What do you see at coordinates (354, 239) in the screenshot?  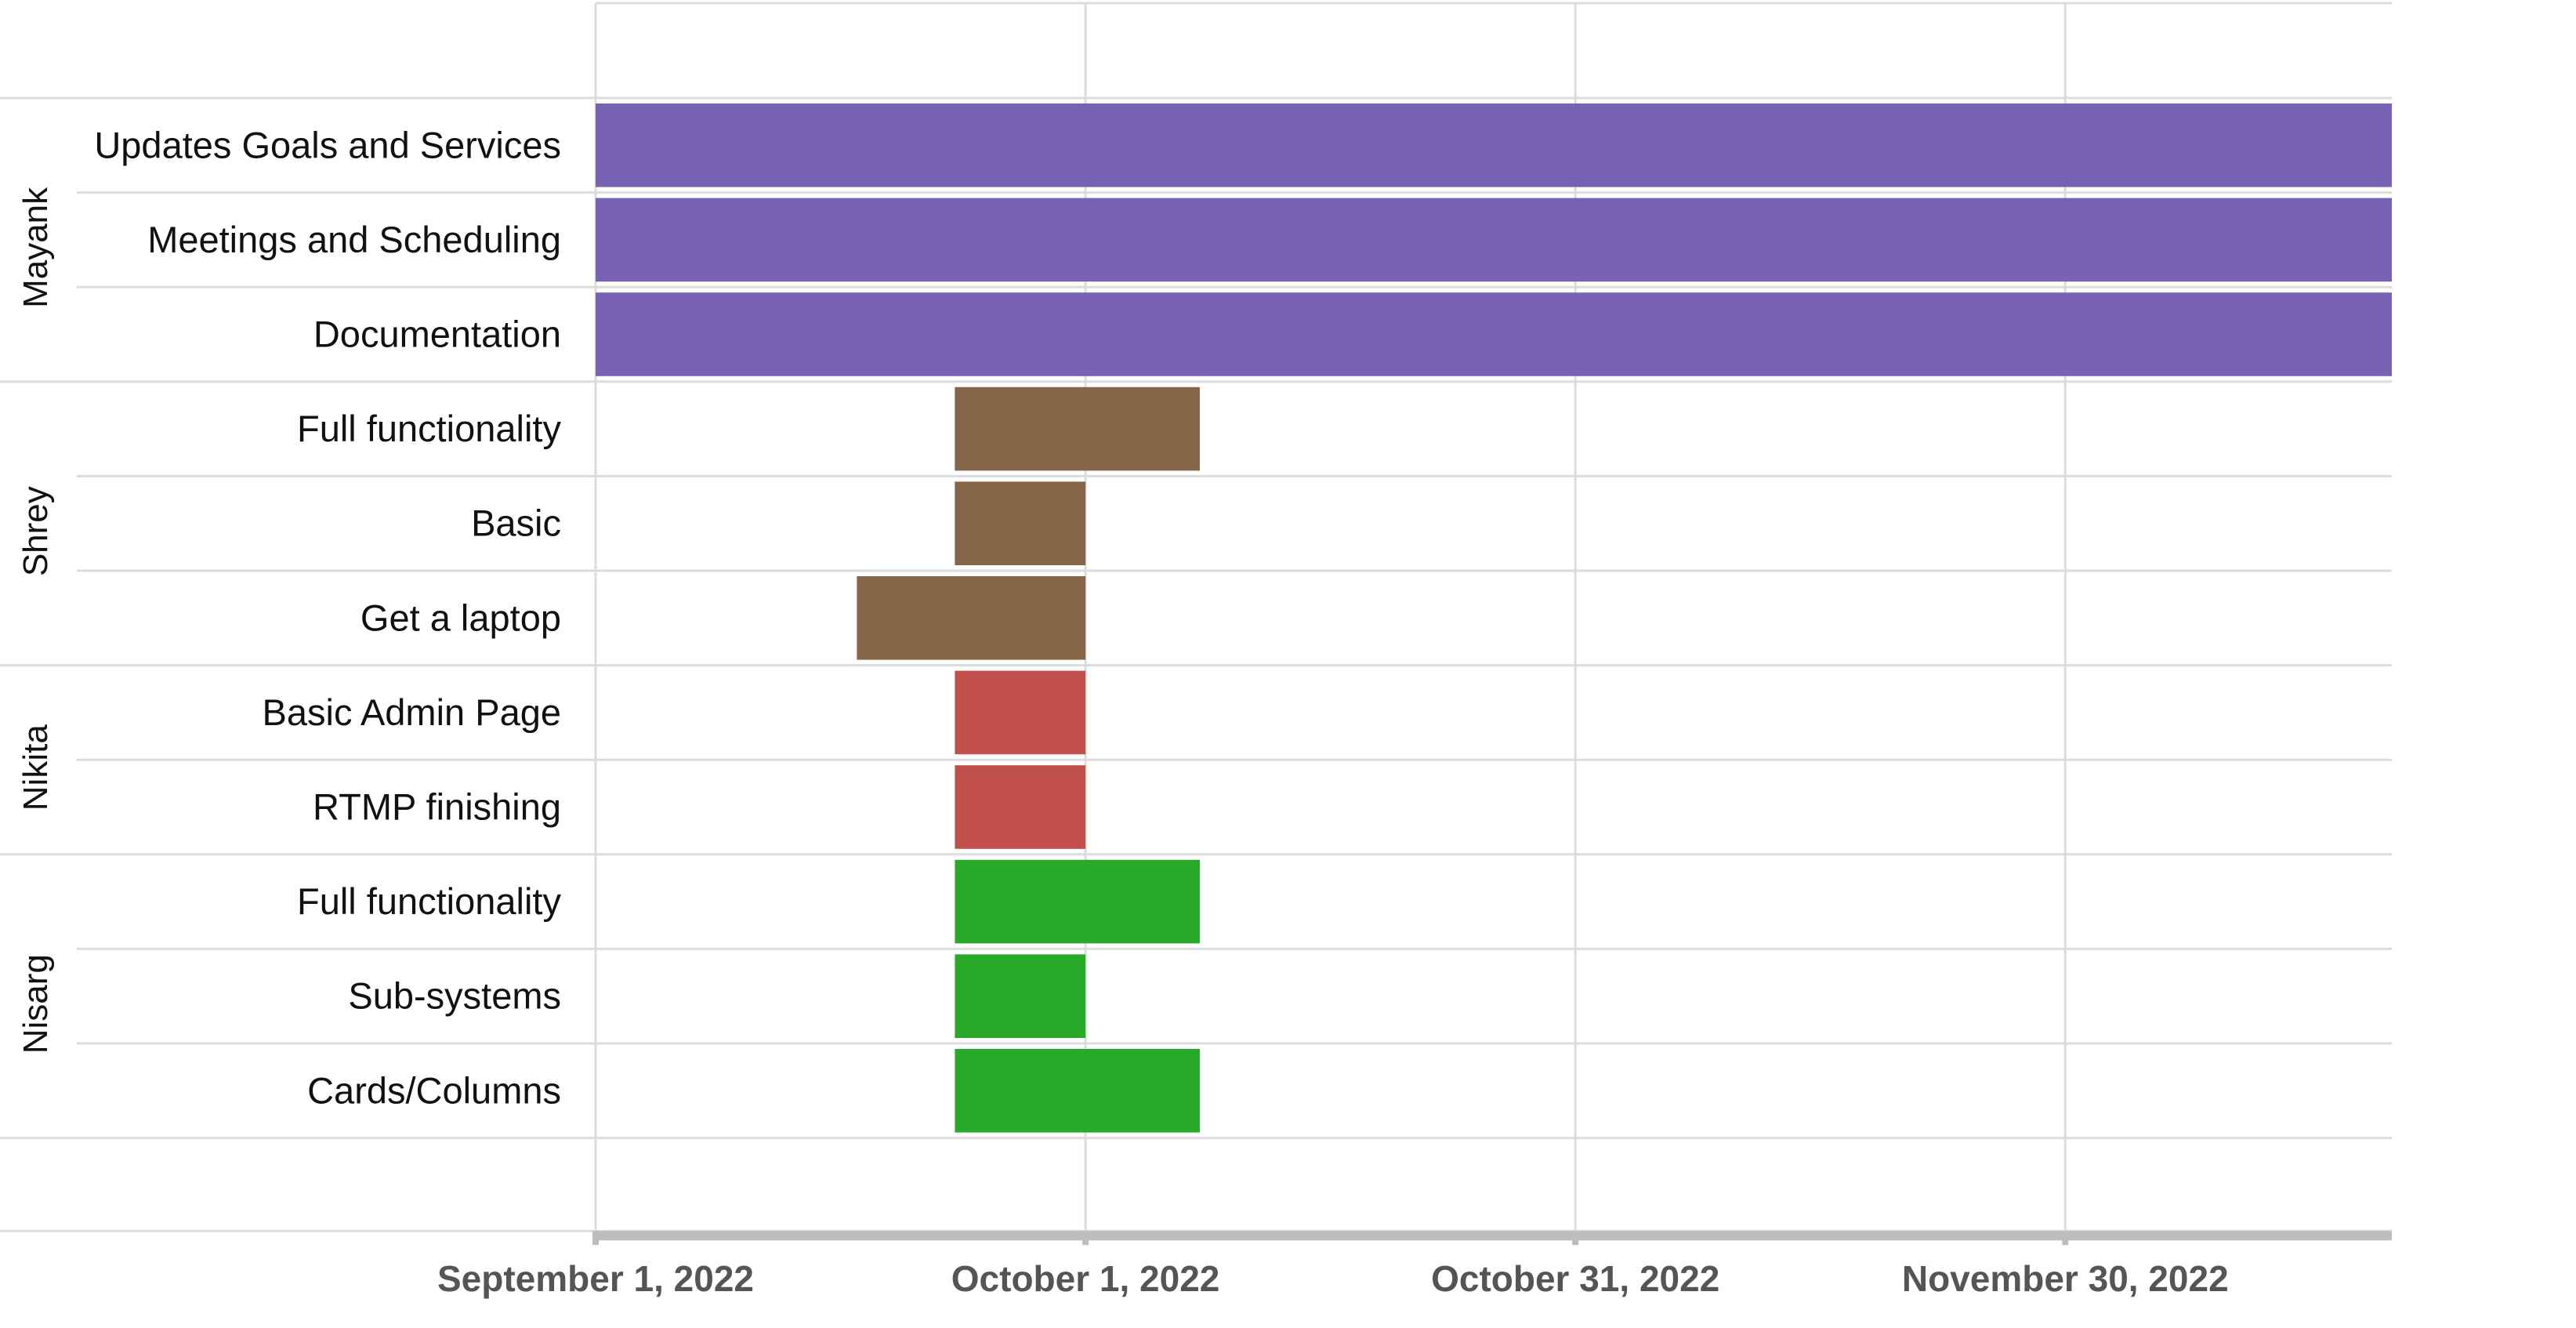 I see `task-label: Meetings and Scheduling` at bounding box center [354, 239].